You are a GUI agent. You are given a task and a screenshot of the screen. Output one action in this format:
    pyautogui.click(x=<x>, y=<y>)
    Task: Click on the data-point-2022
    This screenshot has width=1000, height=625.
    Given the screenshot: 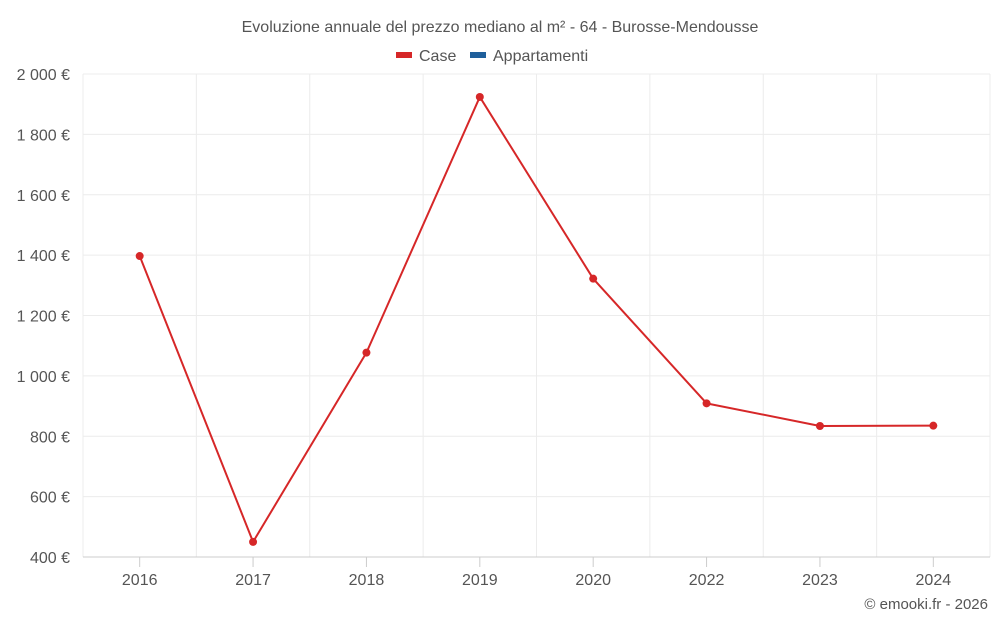 What is the action you would take?
    pyautogui.click(x=706, y=403)
    